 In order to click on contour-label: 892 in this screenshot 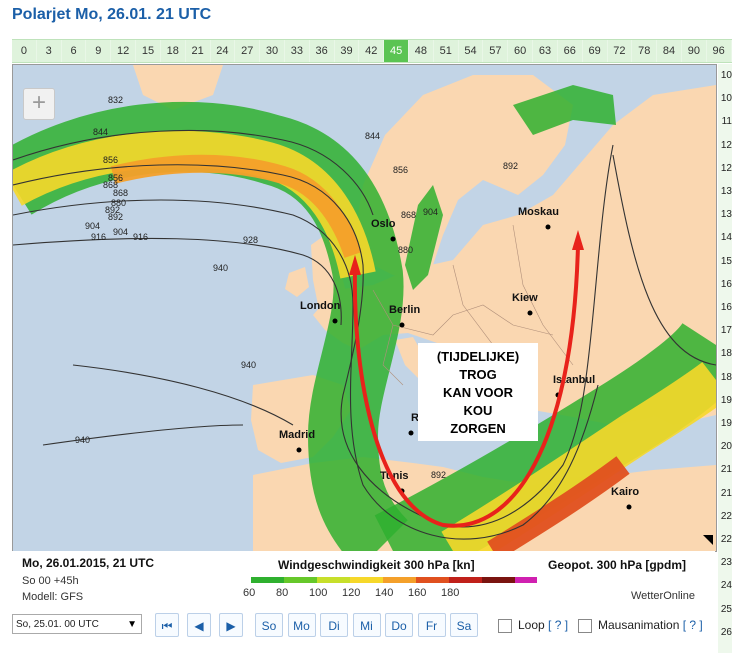, I will do `click(115, 217)`.